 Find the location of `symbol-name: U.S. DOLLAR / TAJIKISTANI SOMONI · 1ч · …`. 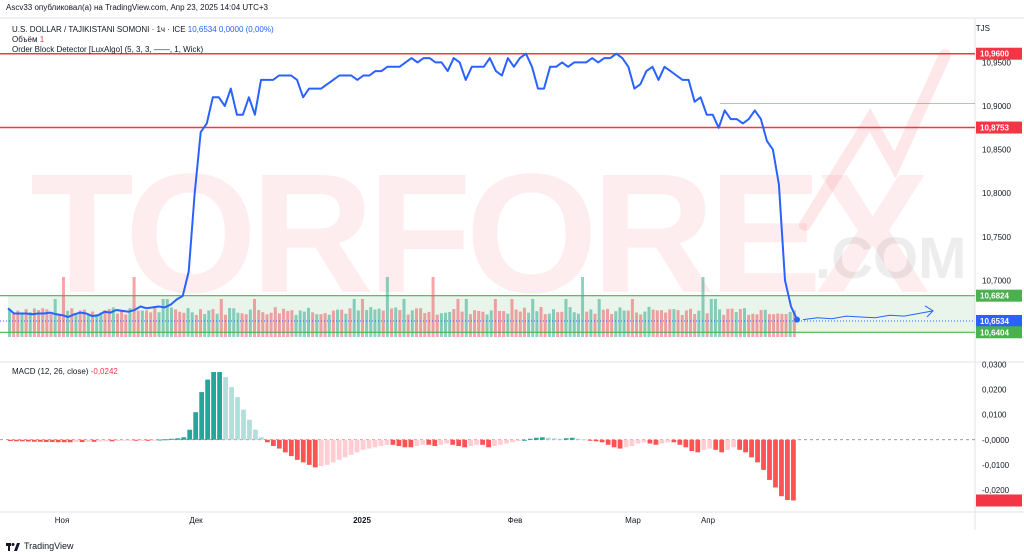

symbol-name: U.S. DOLLAR / TAJIKISTANI SOMONI · 1ч · … is located at coordinates (99, 29).